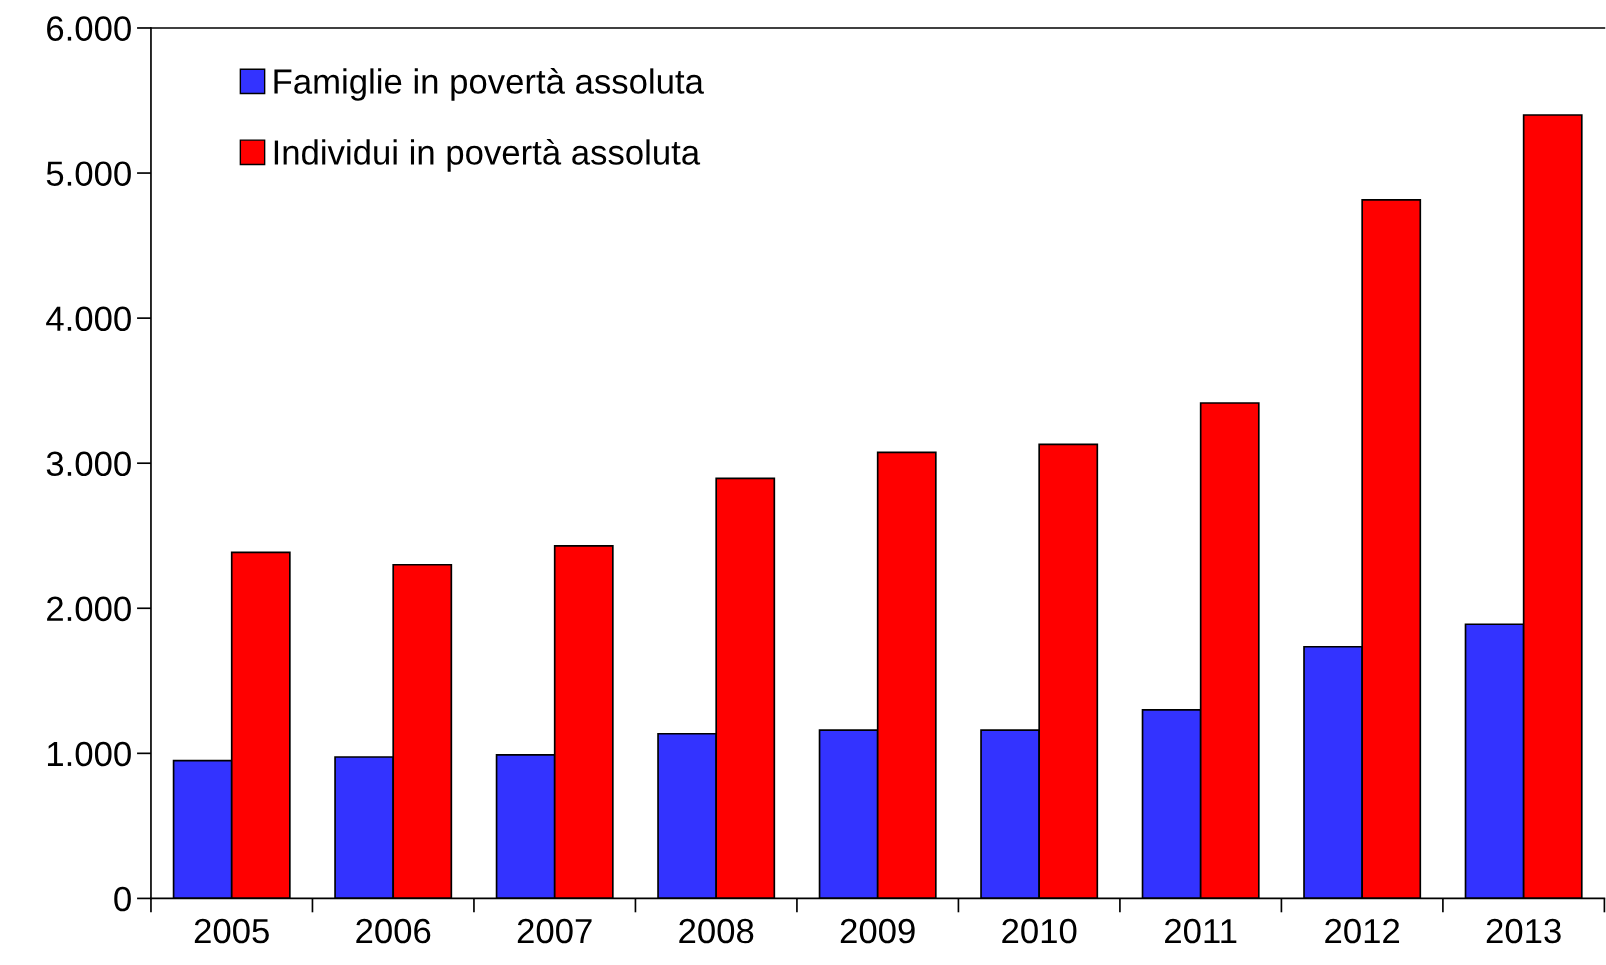 This screenshot has height=965, width=1606. I want to click on x-tick-label: 2005, so click(231, 931).